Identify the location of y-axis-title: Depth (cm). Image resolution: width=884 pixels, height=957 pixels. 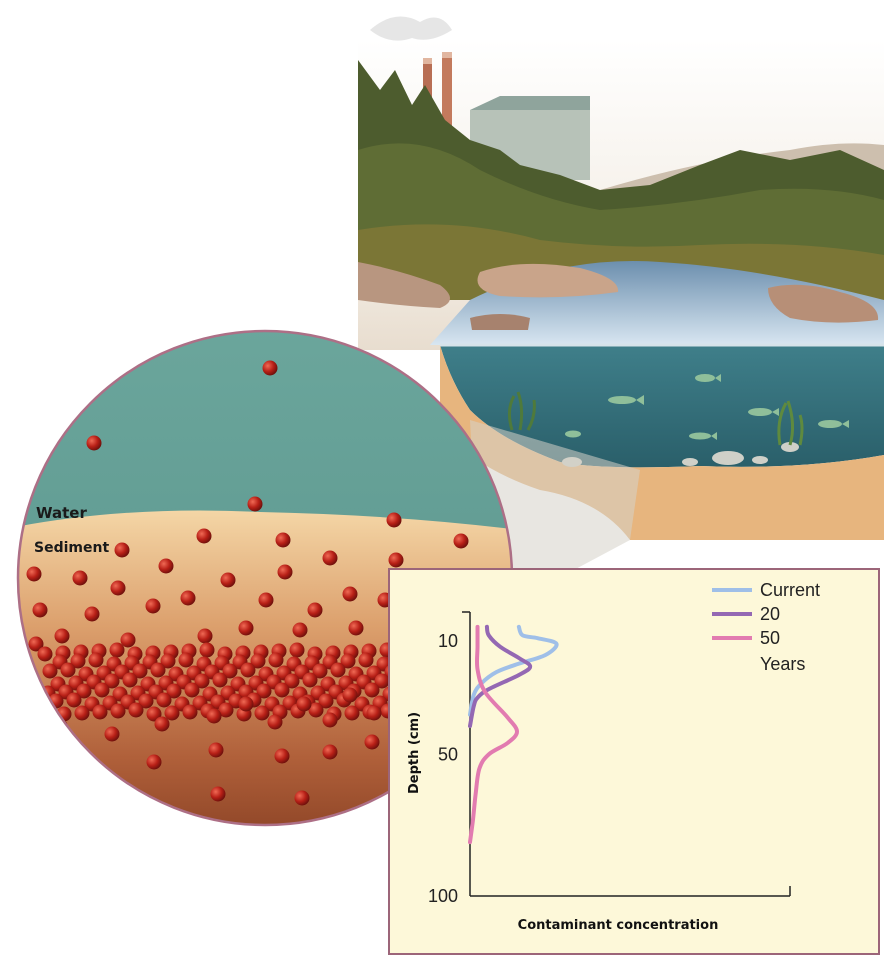
(414, 753).